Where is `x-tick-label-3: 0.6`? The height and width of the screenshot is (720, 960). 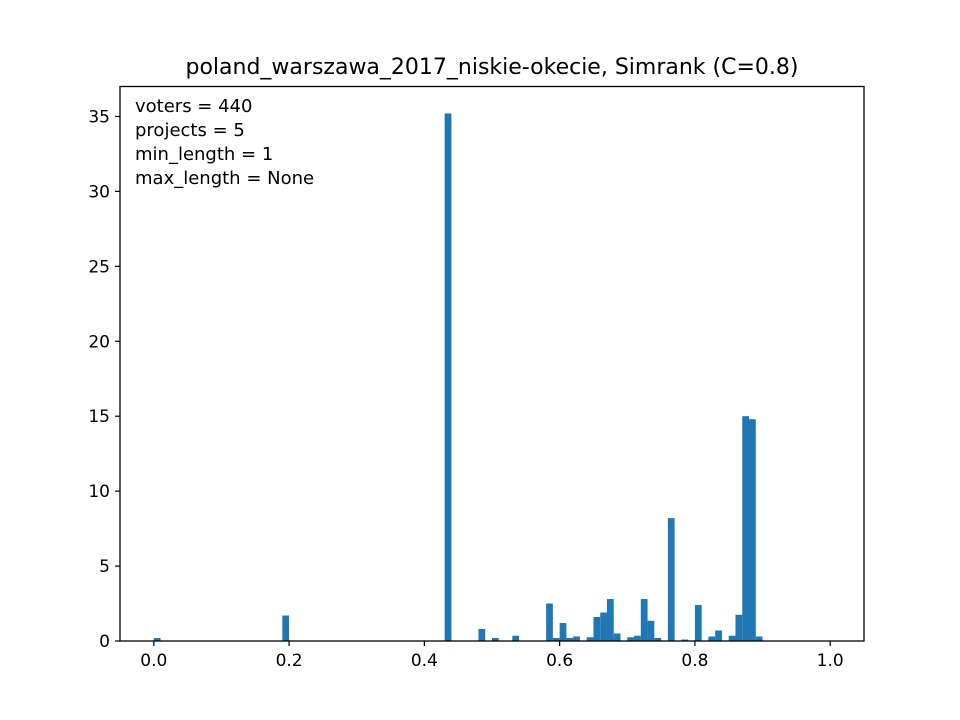
x-tick-label-3: 0.6 is located at coordinates (559, 661).